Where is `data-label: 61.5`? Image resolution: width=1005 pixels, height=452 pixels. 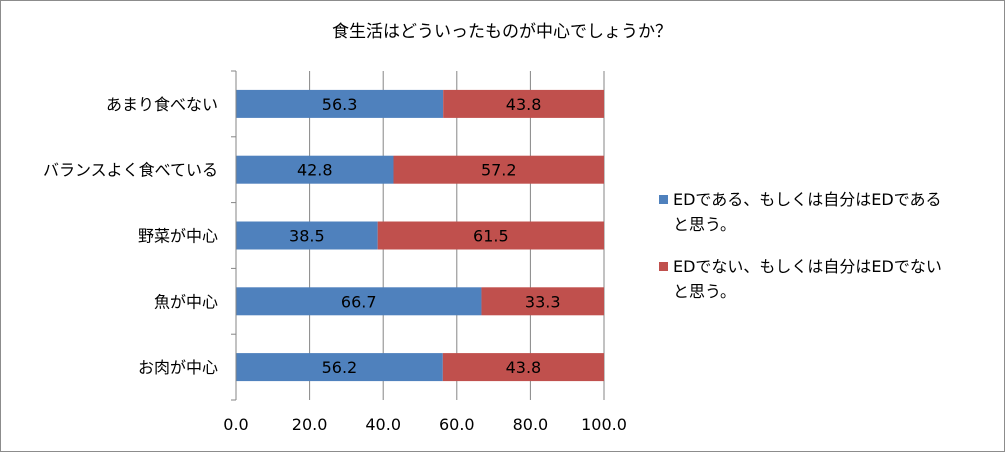
data-label: 61.5 is located at coordinates (491, 236).